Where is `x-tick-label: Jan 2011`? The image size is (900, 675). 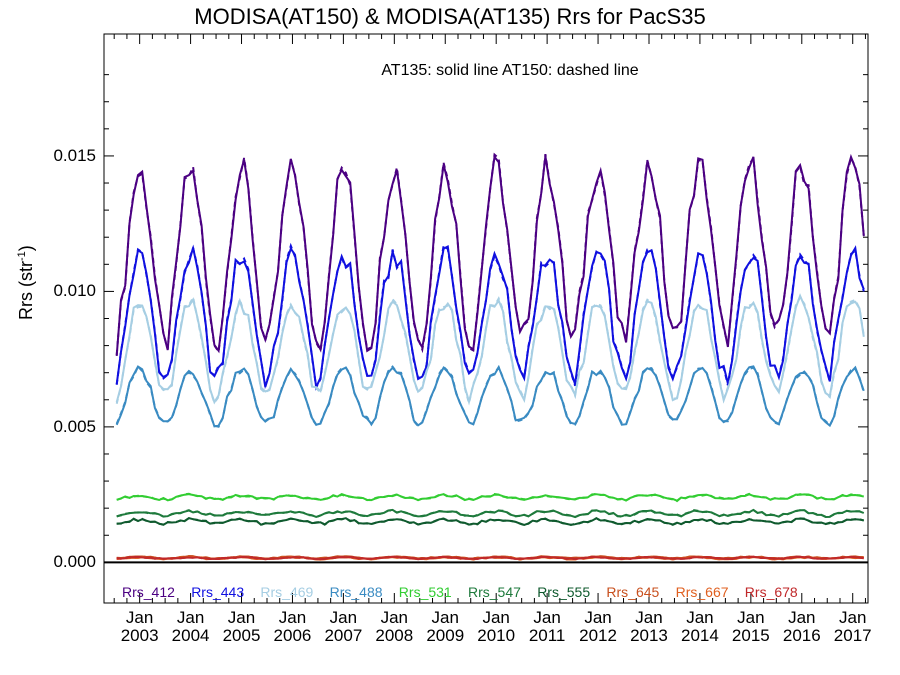 x-tick-label: Jan 2011 is located at coordinates (547, 626).